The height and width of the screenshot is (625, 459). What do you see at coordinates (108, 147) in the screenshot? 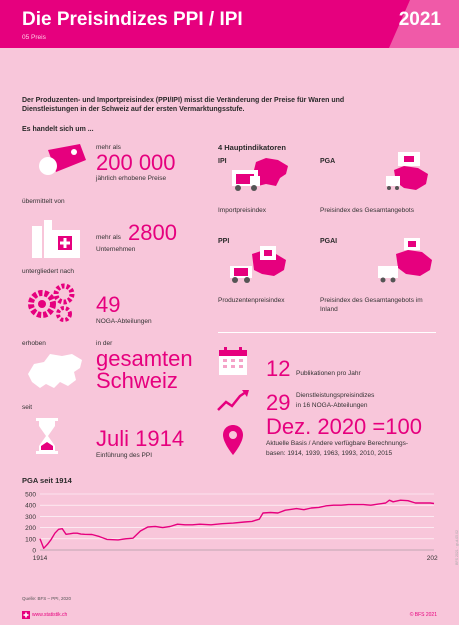
I see `prices-pre: mehr als` at bounding box center [108, 147].